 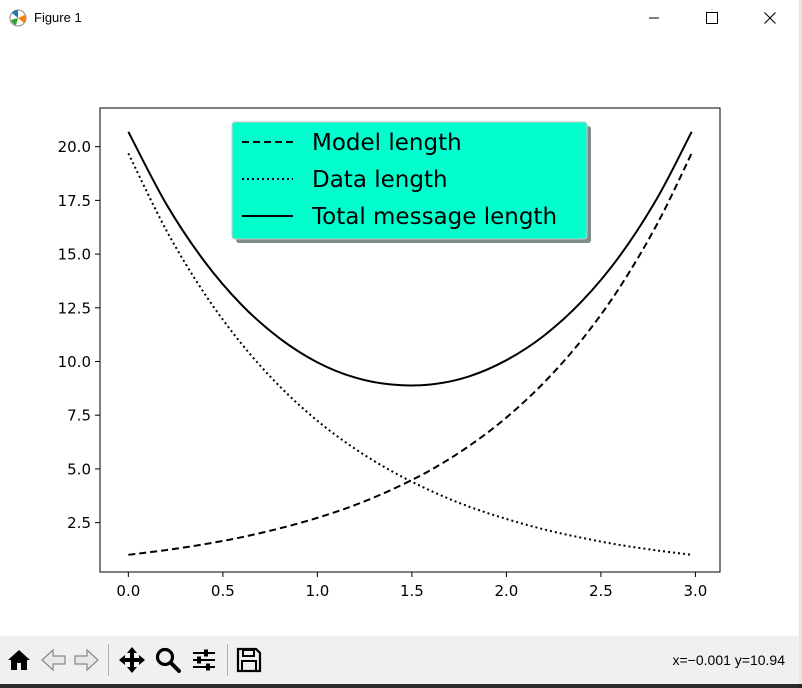 I want to click on y-tick-label: 5.0, so click(x=79, y=469).